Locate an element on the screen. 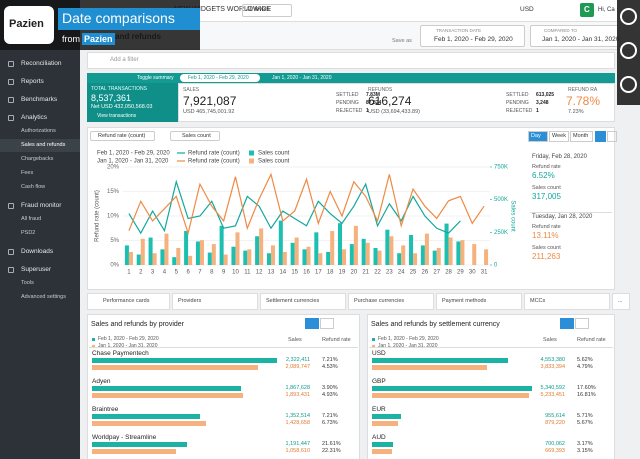 This screenshot has height=459, width=640. detail-metric: Sales count is located at coordinates (546, 188).